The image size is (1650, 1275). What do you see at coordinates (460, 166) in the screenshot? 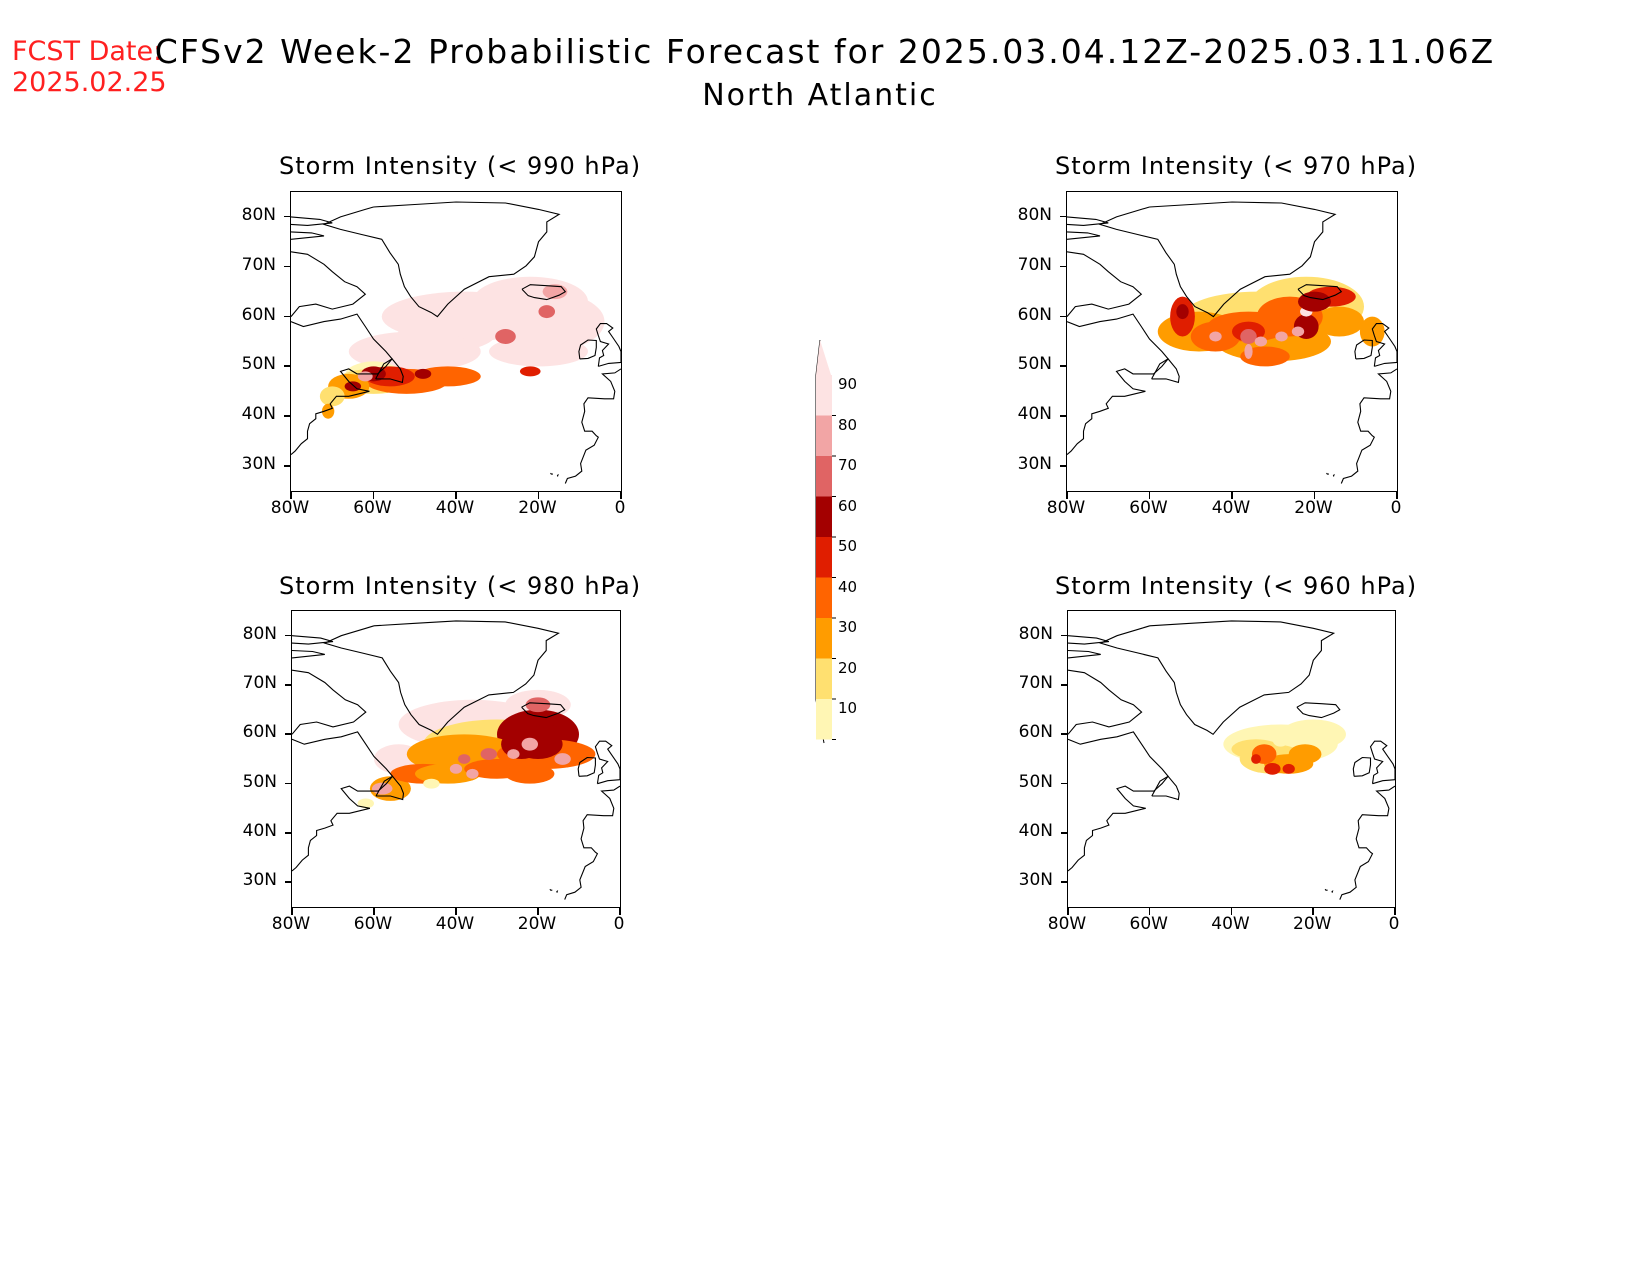
I see `panel-title-990: Storm Intensity (< 990 hPa)` at bounding box center [460, 166].